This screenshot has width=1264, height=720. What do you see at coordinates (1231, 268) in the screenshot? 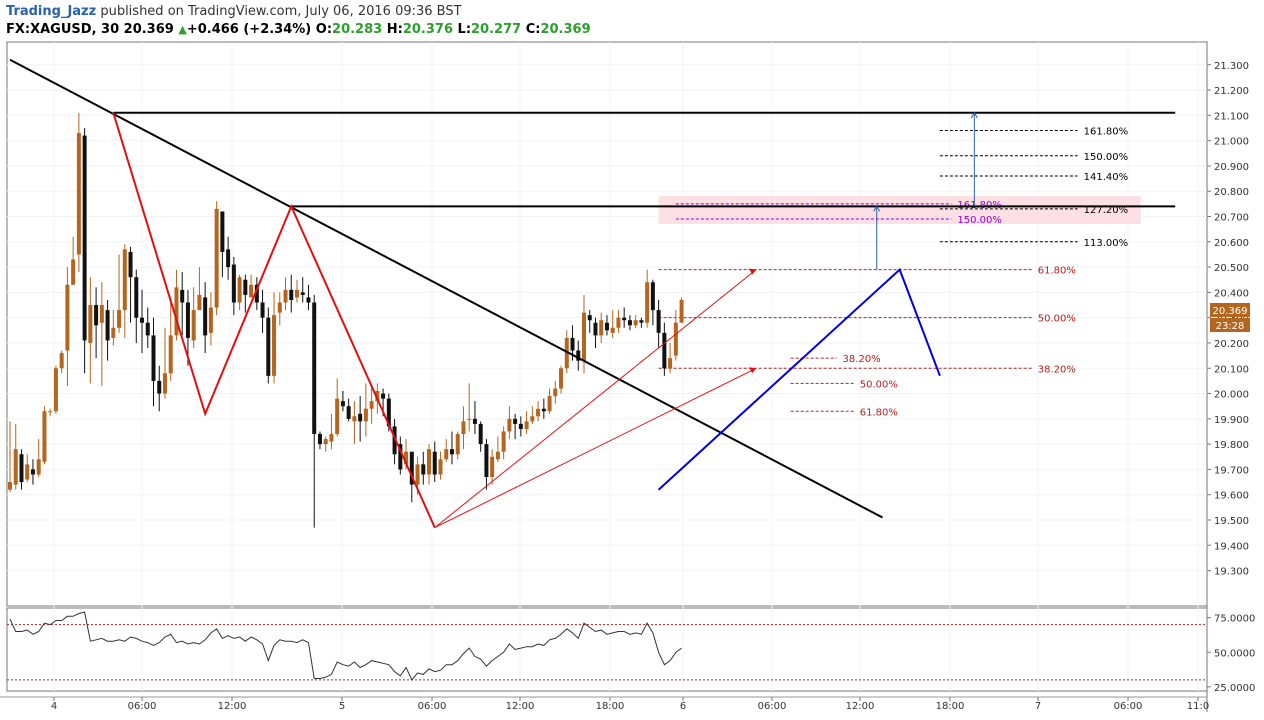
I see `price-tick-label: 20.500` at bounding box center [1231, 268].